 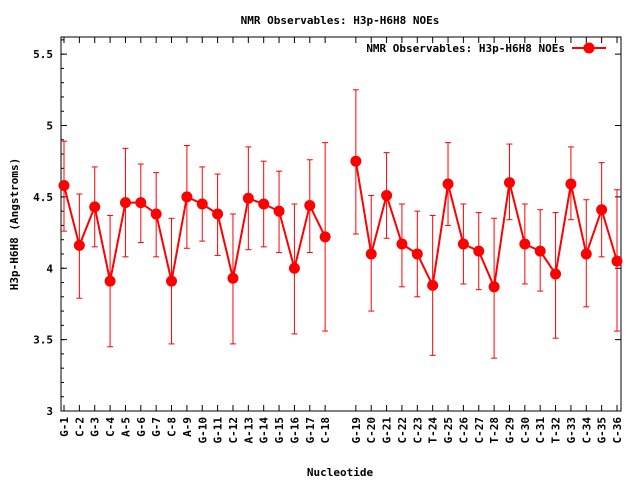 I want to click on y-tick-label: 5.5, so click(x=43, y=54).